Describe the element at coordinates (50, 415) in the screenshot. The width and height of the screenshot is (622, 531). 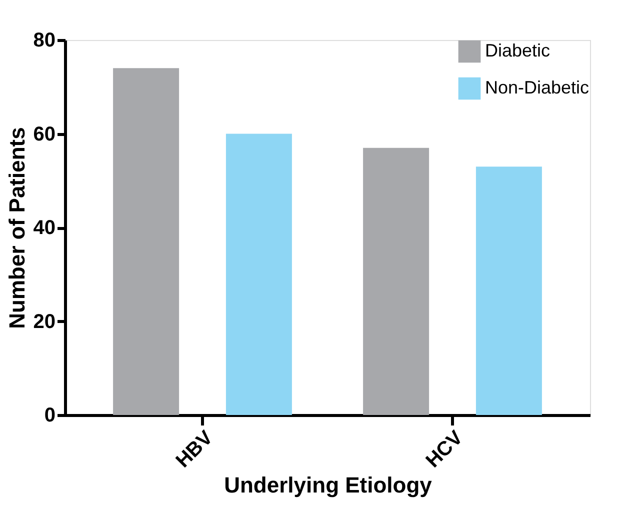
I see `y-tick-label: 0` at that location.